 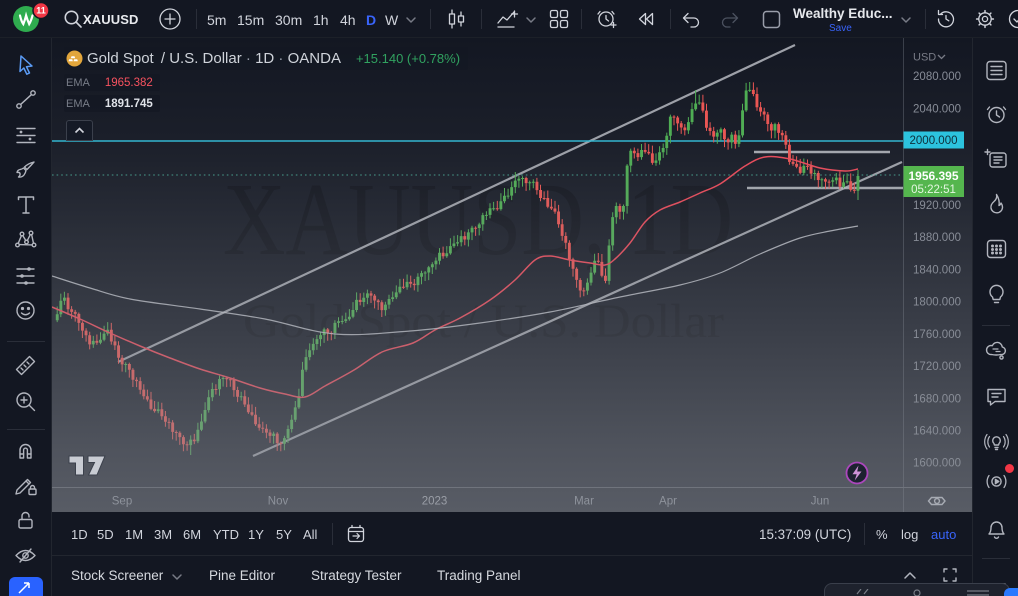 What do you see at coordinates (933, 176) in the screenshot?
I see `svg-text: 1956.395` at bounding box center [933, 176].